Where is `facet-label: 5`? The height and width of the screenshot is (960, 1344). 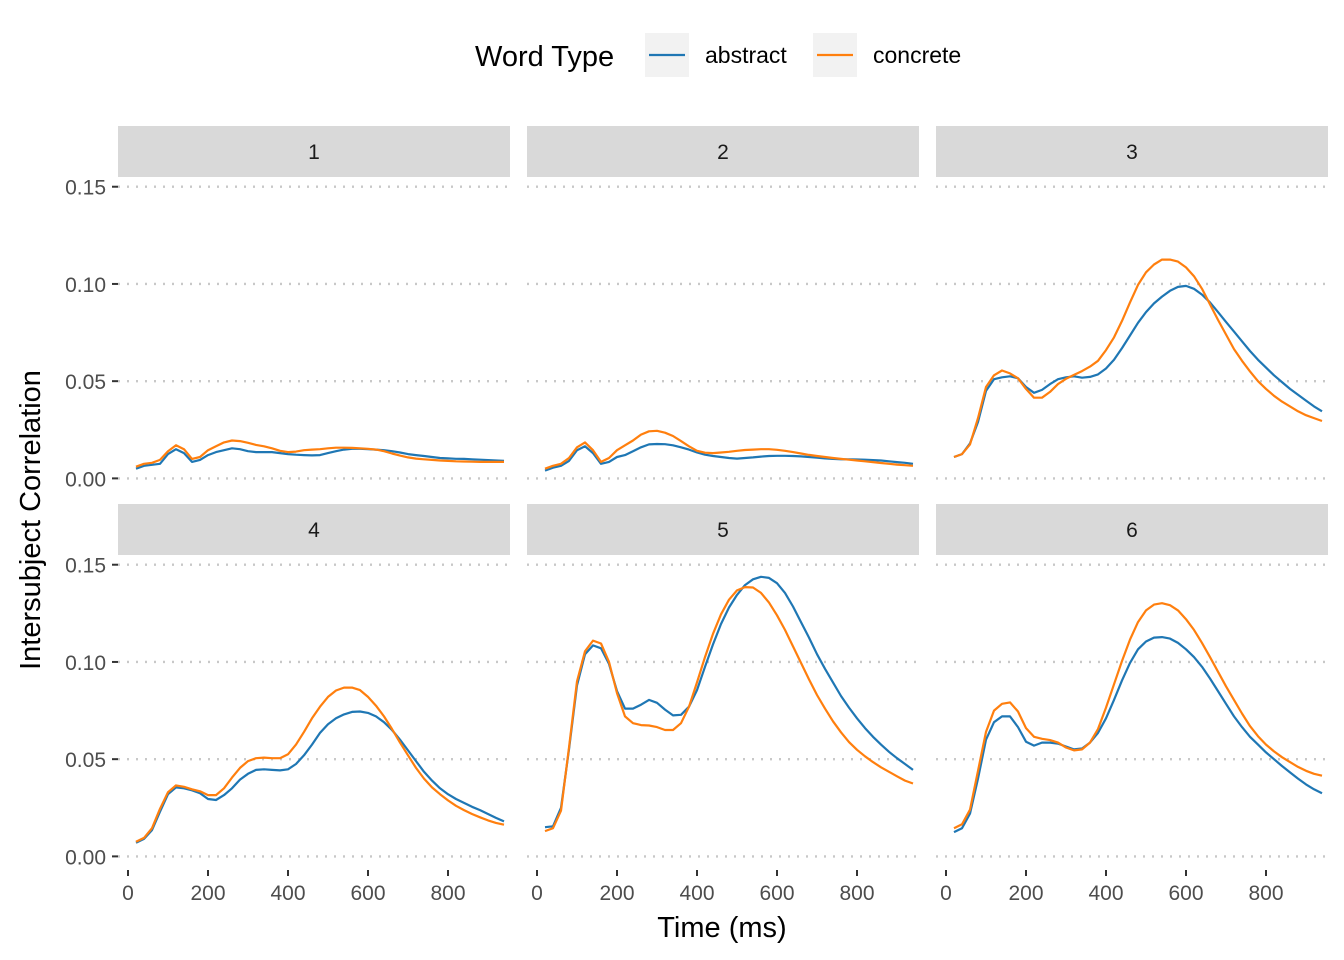 facet-label: 5 is located at coordinates (723, 530).